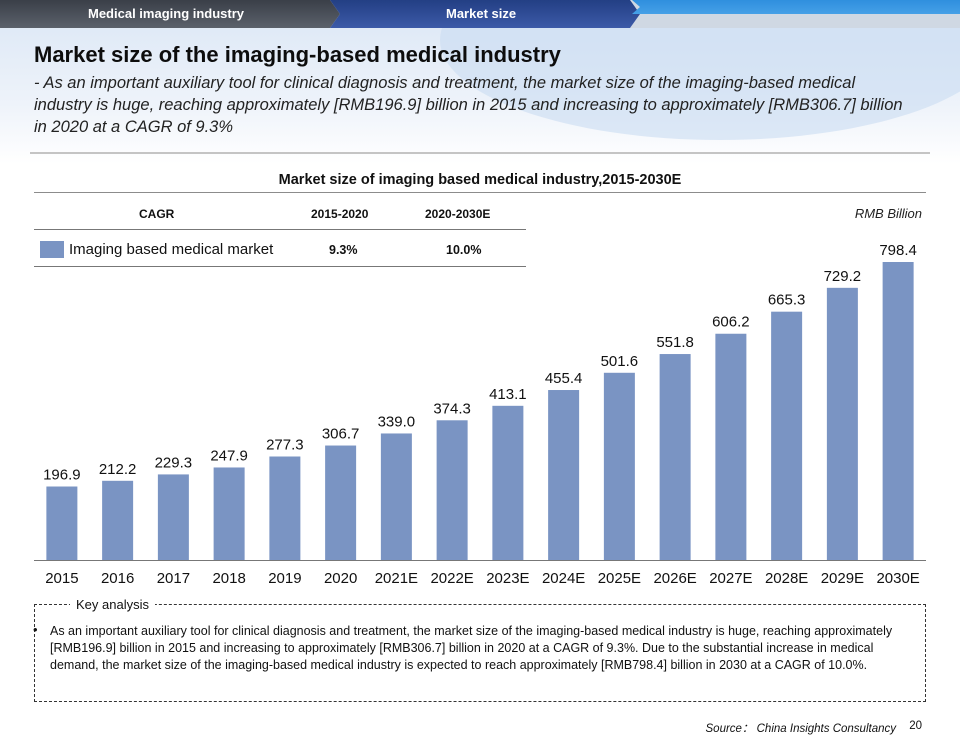 The image size is (960, 742). I want to click on x-tick-label-2024E: 2024E, so click(563, 578).